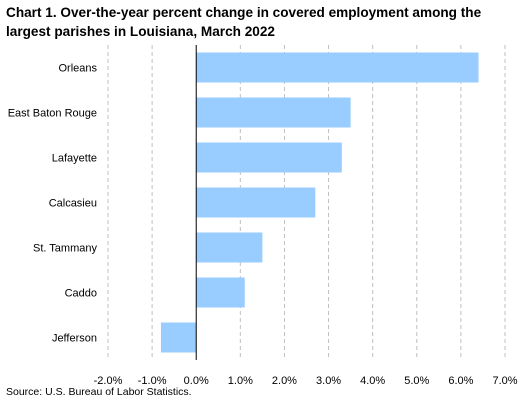 The image size is (525, 402). Describe the element at coordinates (328, 381) in the screenshot. I see `x-tick-label: 3.0%` at that location.